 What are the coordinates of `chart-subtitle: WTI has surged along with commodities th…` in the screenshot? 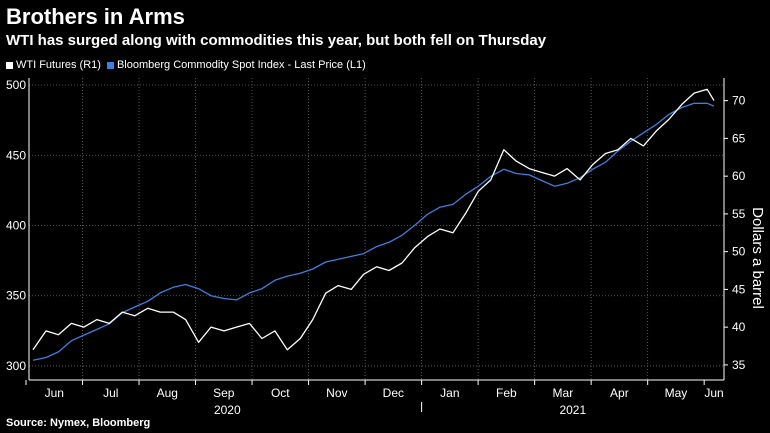 It's located at (276, 40).